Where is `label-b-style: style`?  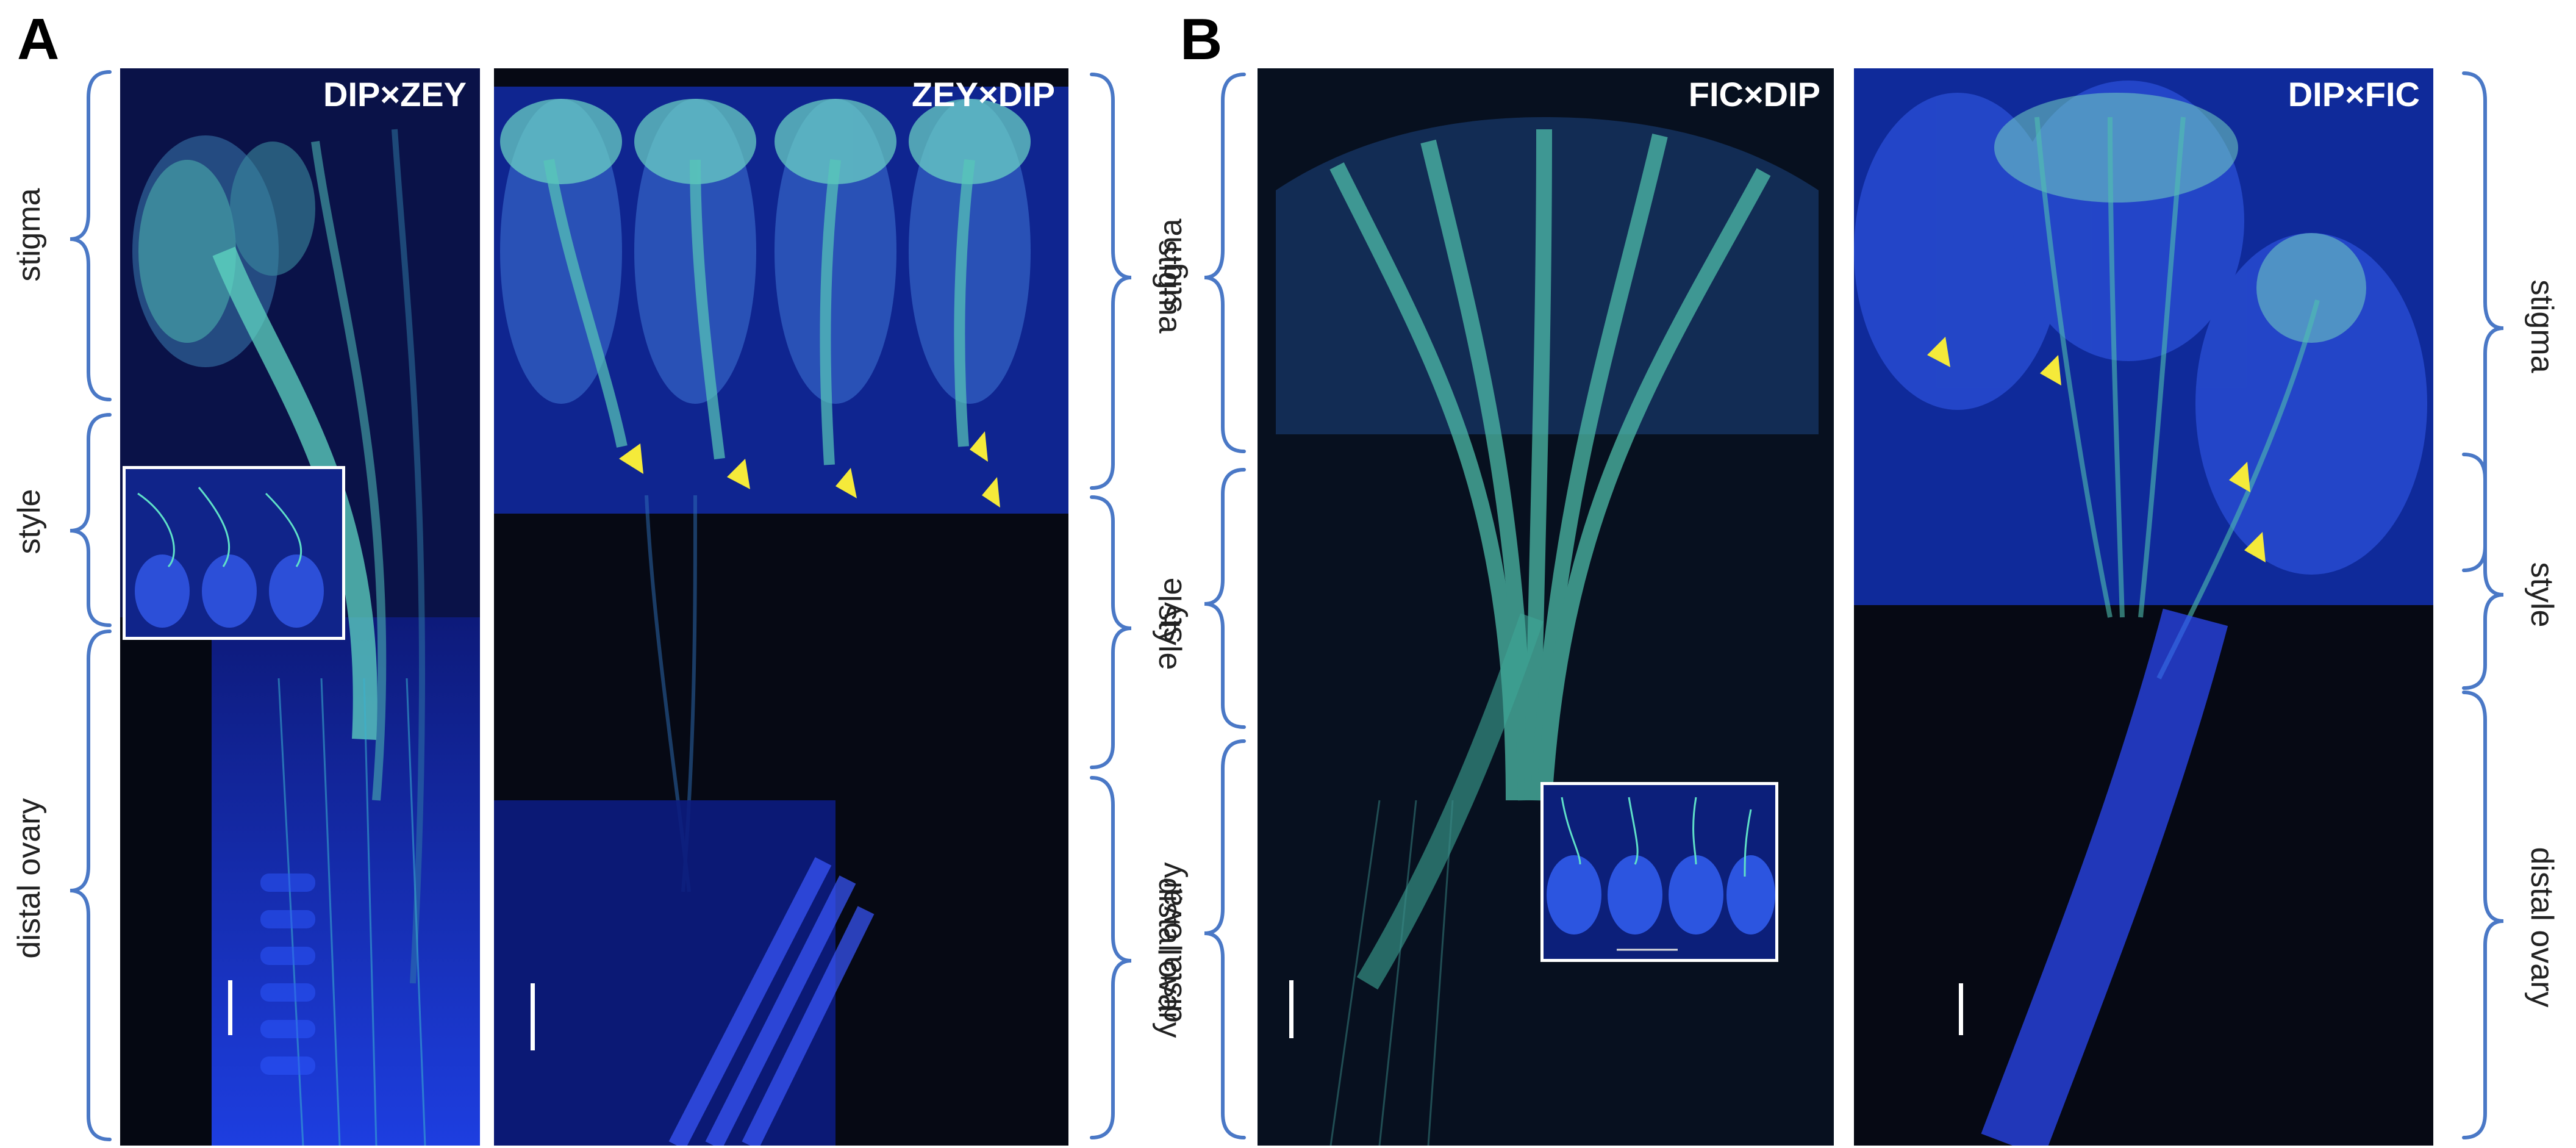 label-b-style: style is located at coordinates (1171, 610).